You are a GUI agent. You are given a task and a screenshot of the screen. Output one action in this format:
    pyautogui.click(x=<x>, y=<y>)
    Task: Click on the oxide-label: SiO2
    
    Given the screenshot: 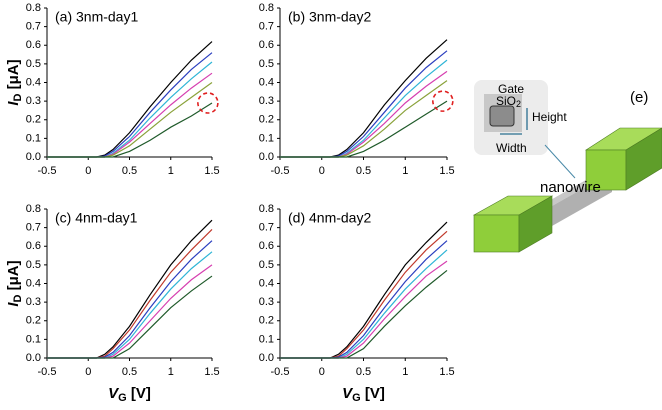 What is the action you would take?
    pyautogui.click(x=508, y=101)
    